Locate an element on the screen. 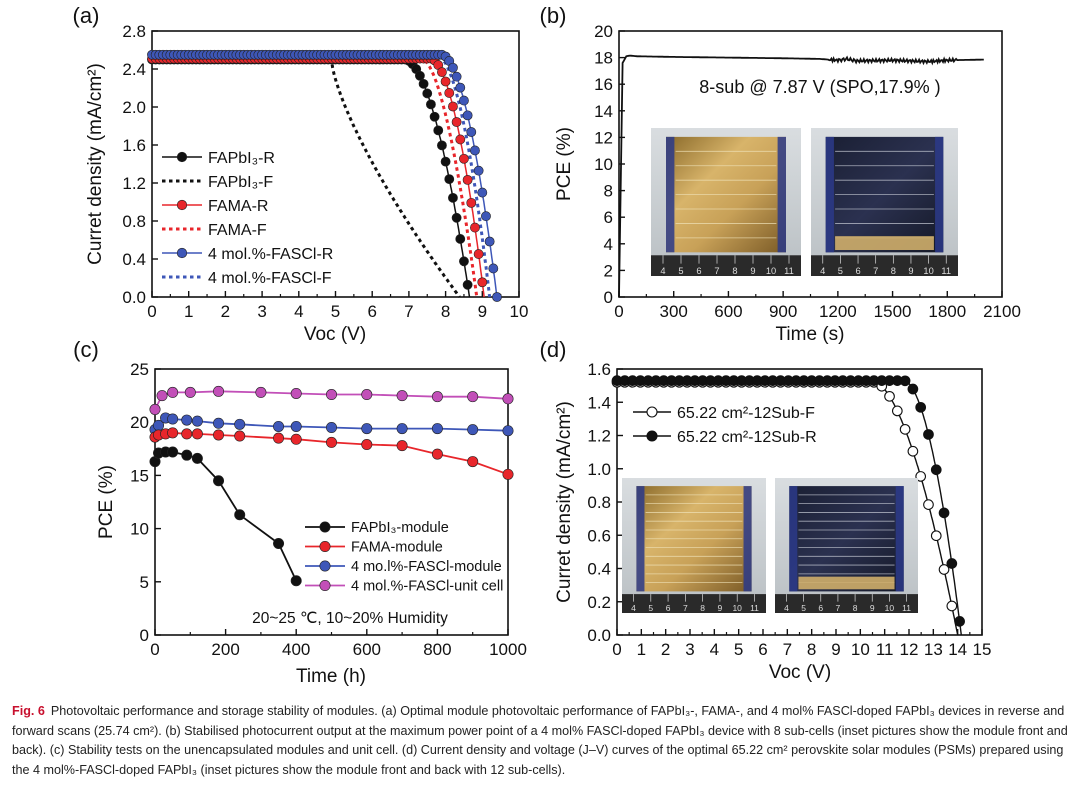 This screenshot has height=806, width=1088. x-tick-label: 3 is located at coordinates (689, 649).